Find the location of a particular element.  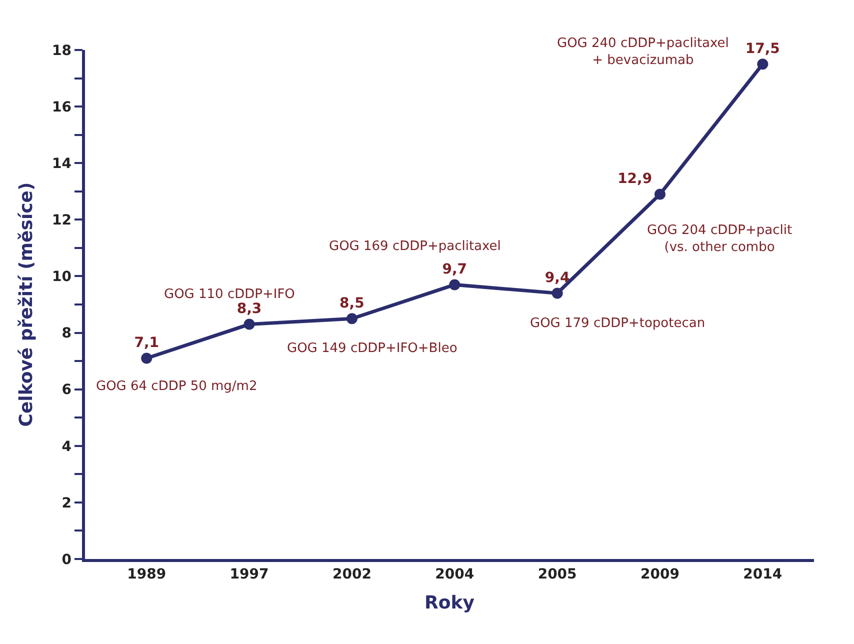

x-tick-label: 1989 is located at coordinates (146, 574).